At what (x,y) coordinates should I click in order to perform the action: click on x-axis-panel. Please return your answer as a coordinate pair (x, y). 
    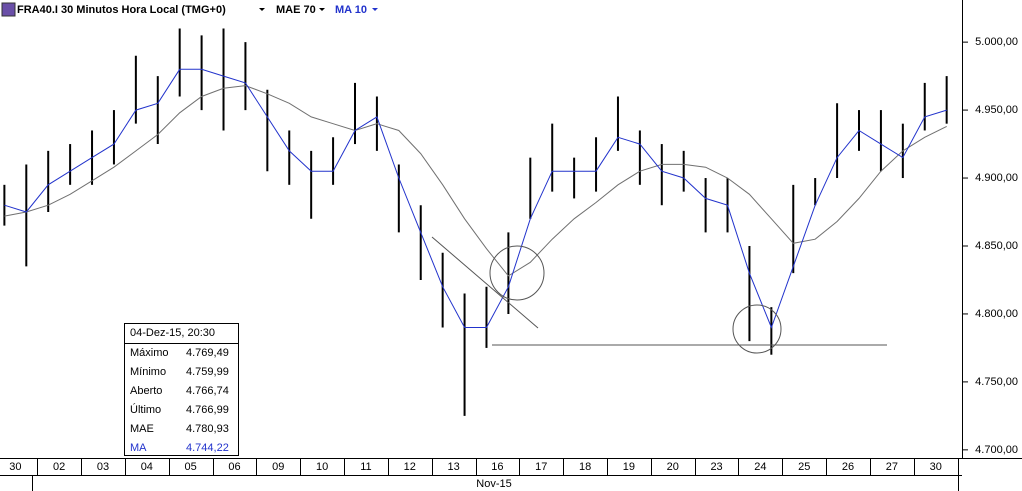
    Looking at the image, I should click on (511, 474).